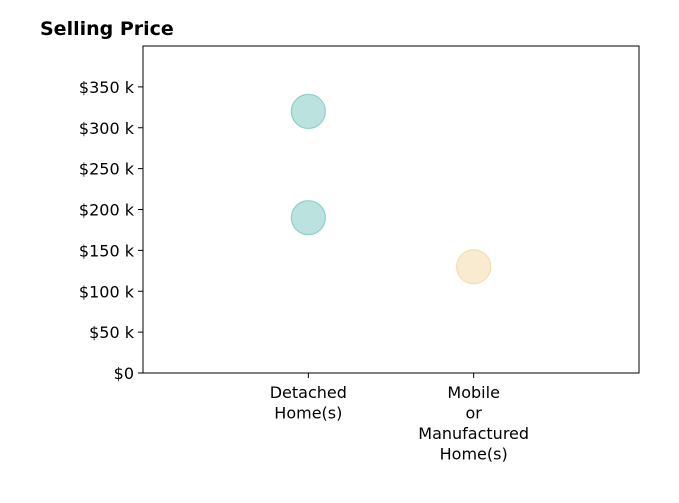 The height and width of the screenshot is (503, 679). I want to click on x-tick-label-line: Detached, so click(308, 392).